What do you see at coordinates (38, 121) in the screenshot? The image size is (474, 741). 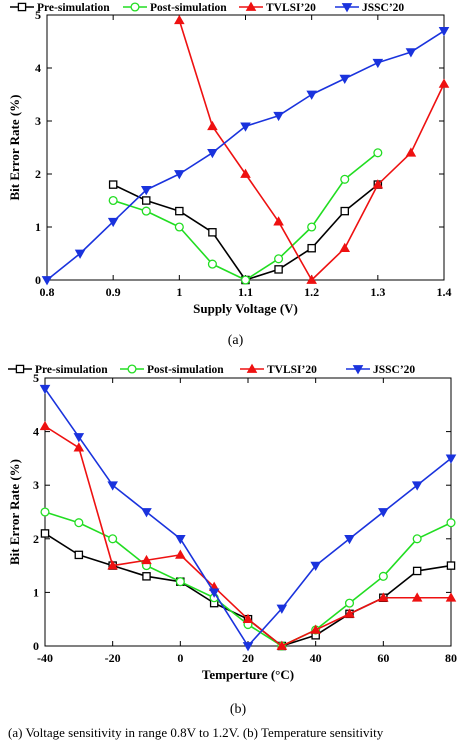 I see `y-tick-label: 3` at bounding box center [38, 121].